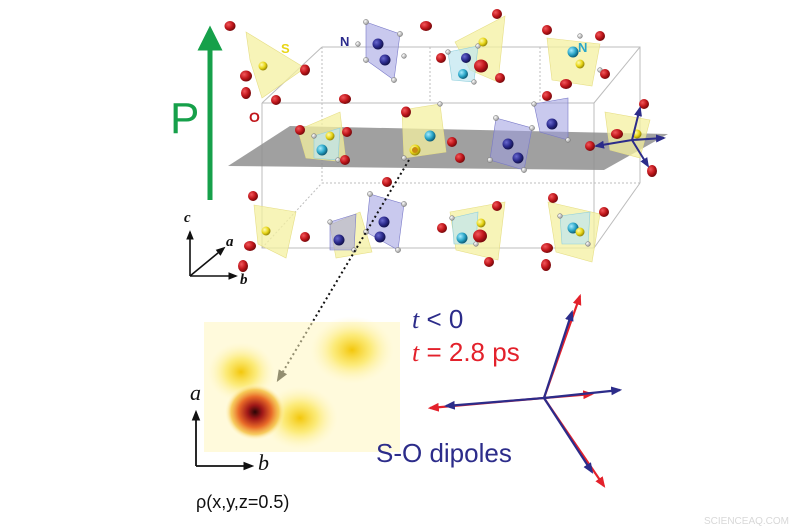 The height and width of the screenshot is (530, 800). I want to click on ammonium-tetrahedra-cyan, so click(452, 145).